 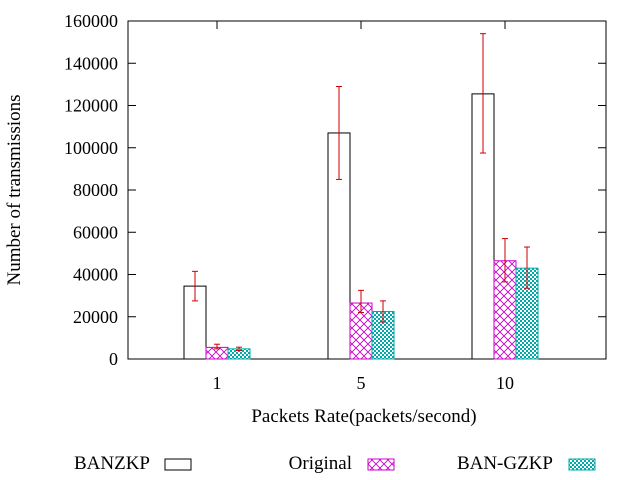 What do you see at coordinates (178, 464) in the screenshot?
I see `legend-swatch-banzkp` at bounding box center [178, 464].